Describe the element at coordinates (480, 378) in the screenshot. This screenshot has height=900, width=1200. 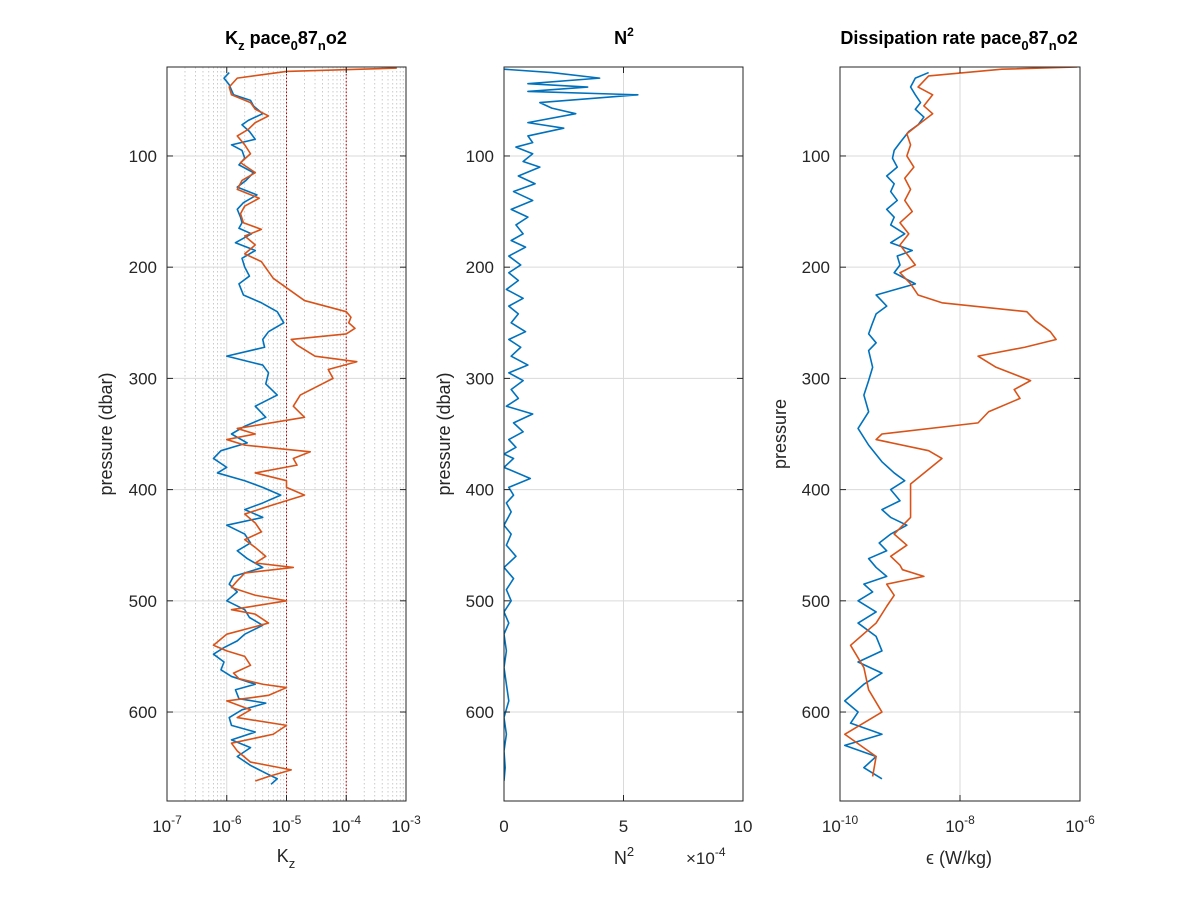
I see `n2-y-tick-label: 300` at that location.